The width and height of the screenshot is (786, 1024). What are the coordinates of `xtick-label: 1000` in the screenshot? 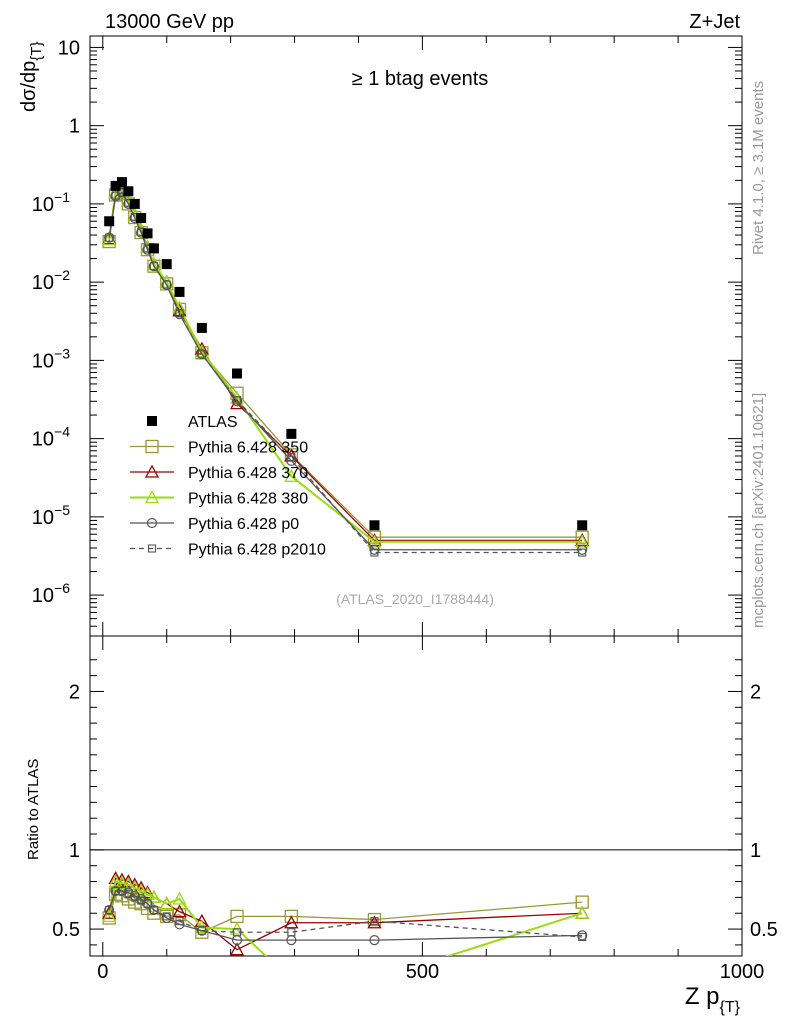 It's located at (742, 972).